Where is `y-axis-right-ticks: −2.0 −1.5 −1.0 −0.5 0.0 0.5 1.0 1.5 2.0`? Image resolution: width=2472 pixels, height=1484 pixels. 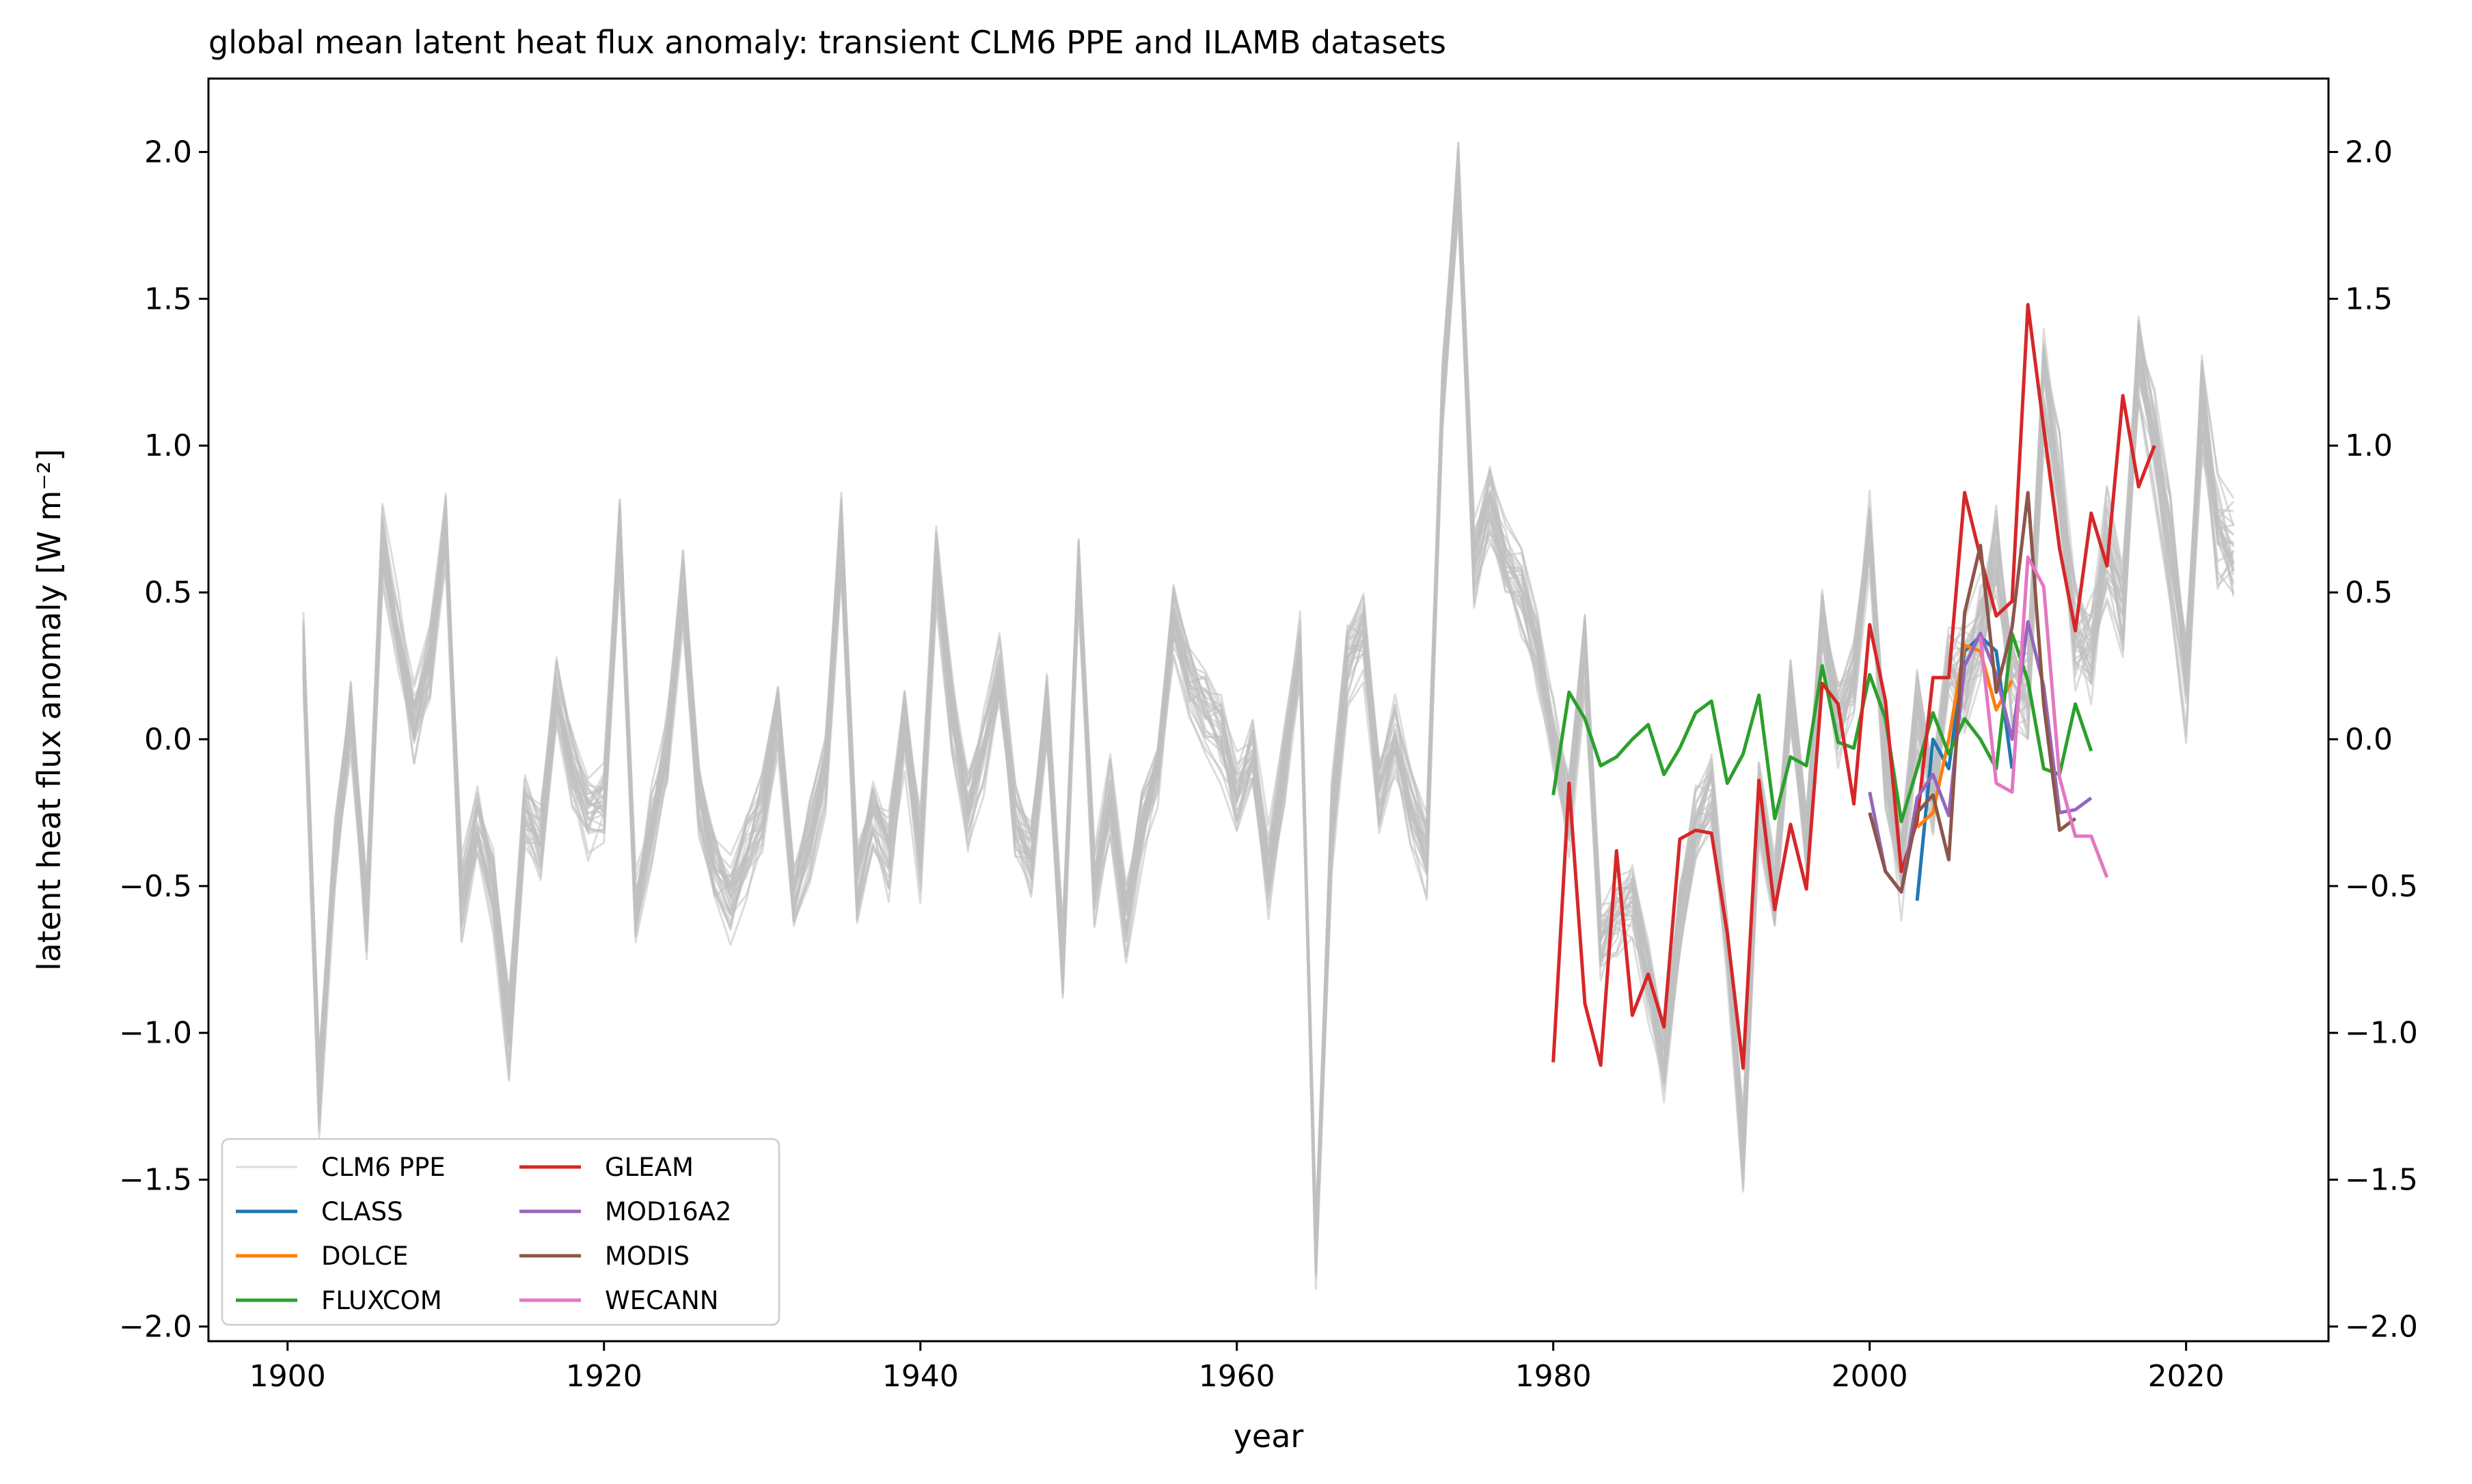 y-axis-right-ticks: −2.0 −1.5 −1.0 −0.5 0.0 0.5 1.0 1.5 2.0 is located at coordinates (2373, 740).